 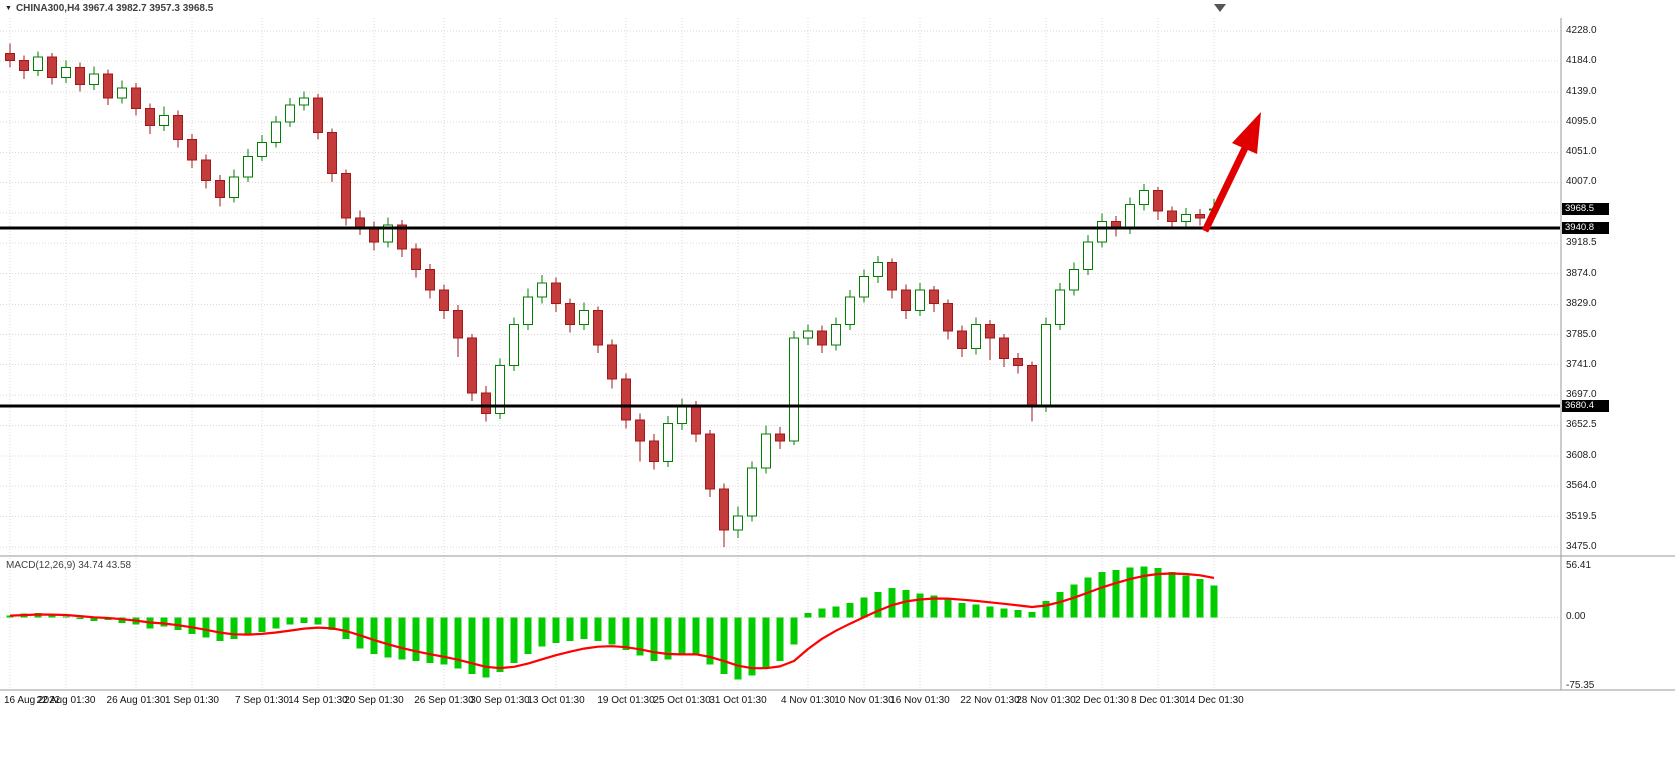 What do you see at coordinates (1581, 485) in the screenshot?
I see `price-tick-label: 3564.0` at bounding box center [1581, 485].